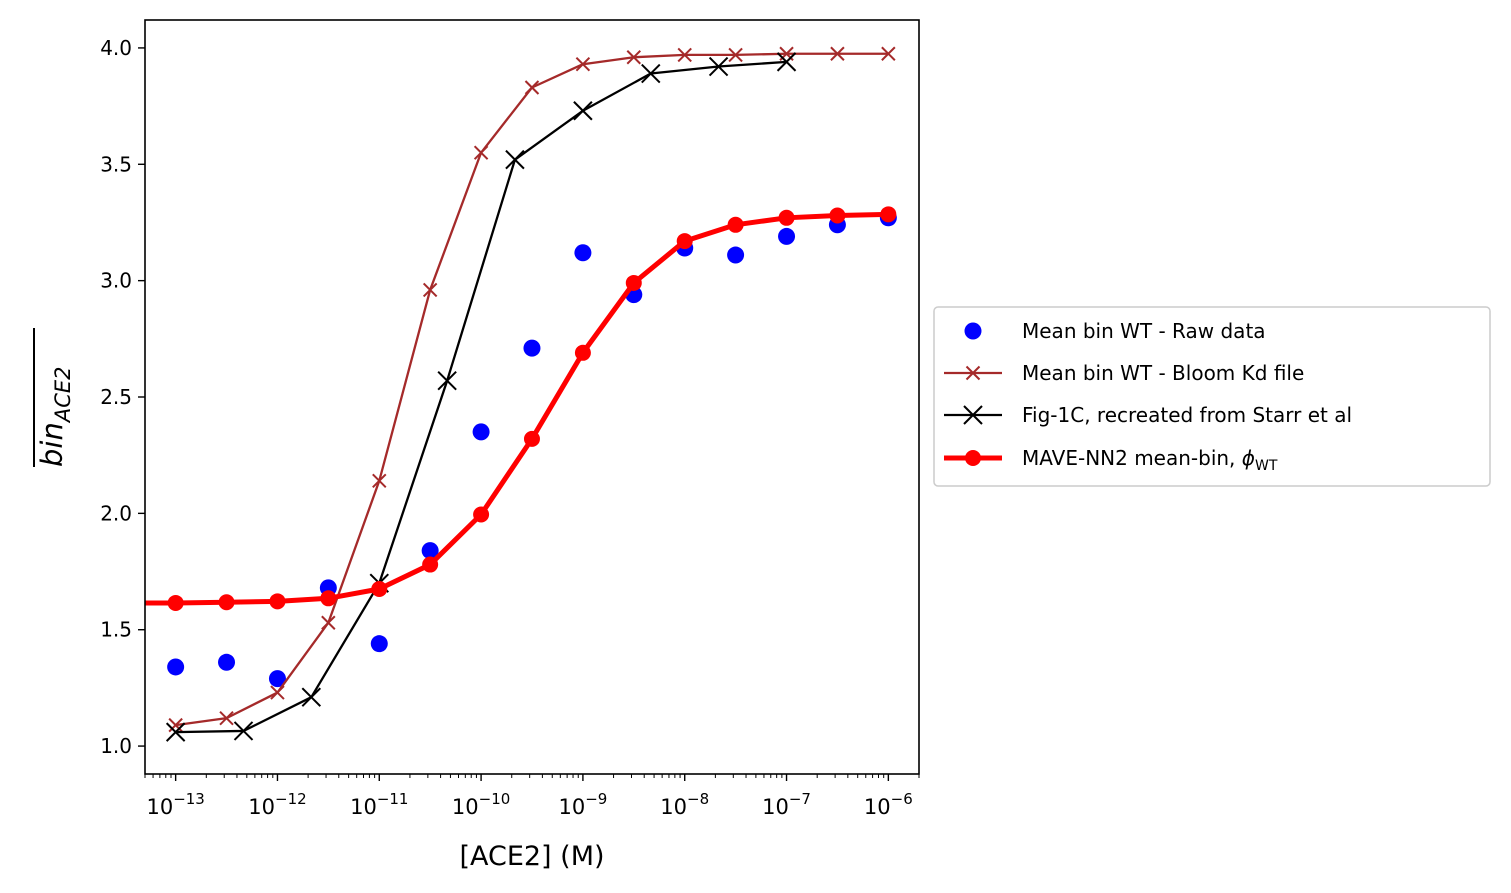  What do you see at coordinates (1248, 458) in the screenshot?
I see `legend-label-symbol: ϕ` at bounding box center [1248, 458].